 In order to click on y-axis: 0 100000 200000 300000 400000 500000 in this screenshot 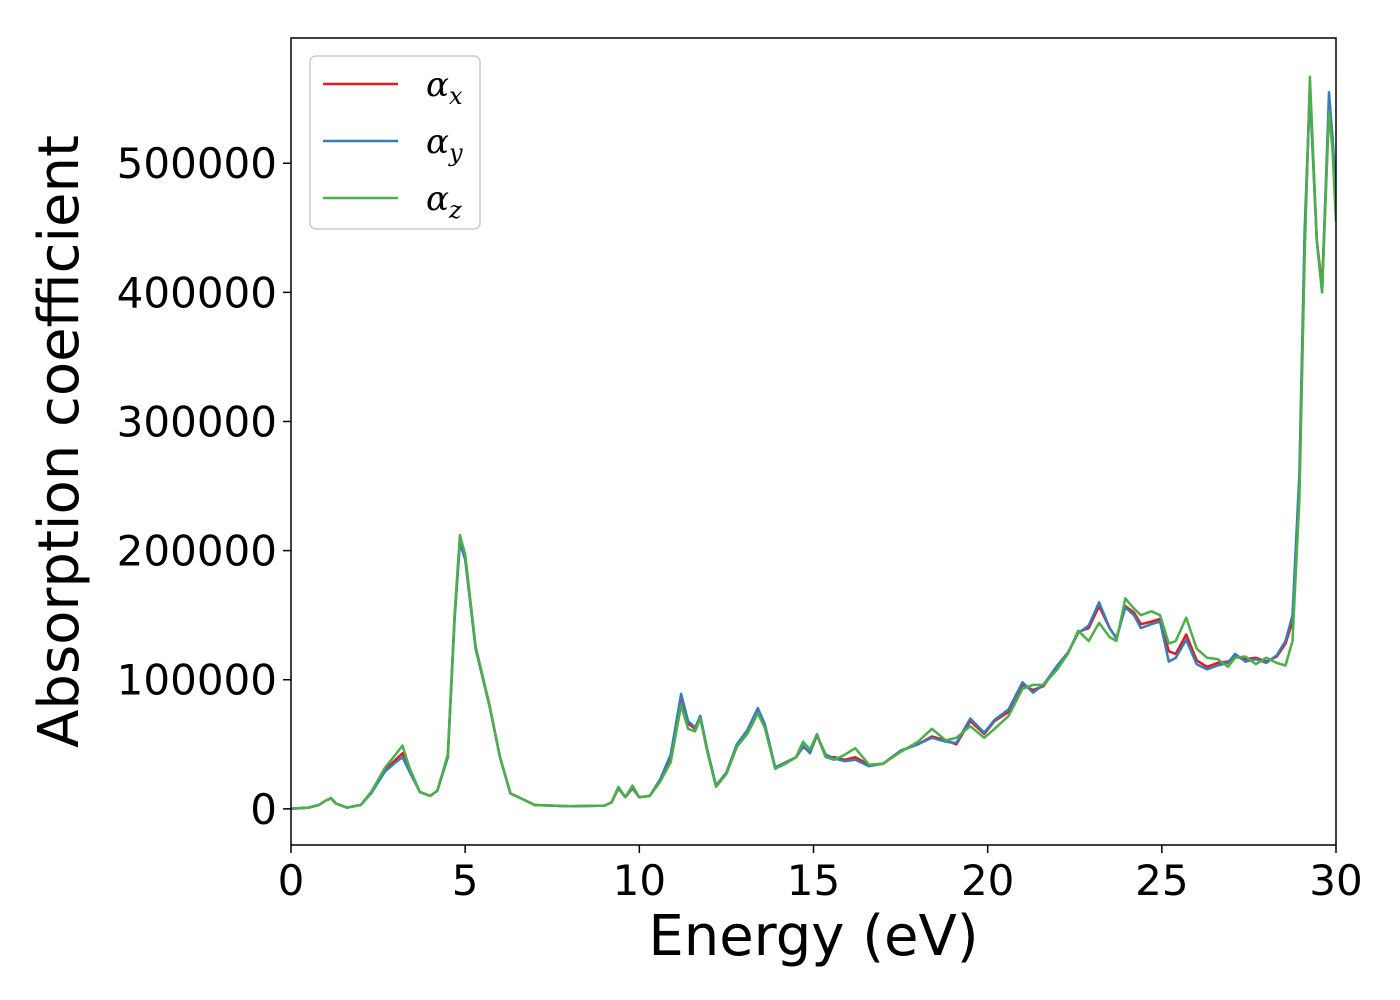, I will do `click(204, 486)`.